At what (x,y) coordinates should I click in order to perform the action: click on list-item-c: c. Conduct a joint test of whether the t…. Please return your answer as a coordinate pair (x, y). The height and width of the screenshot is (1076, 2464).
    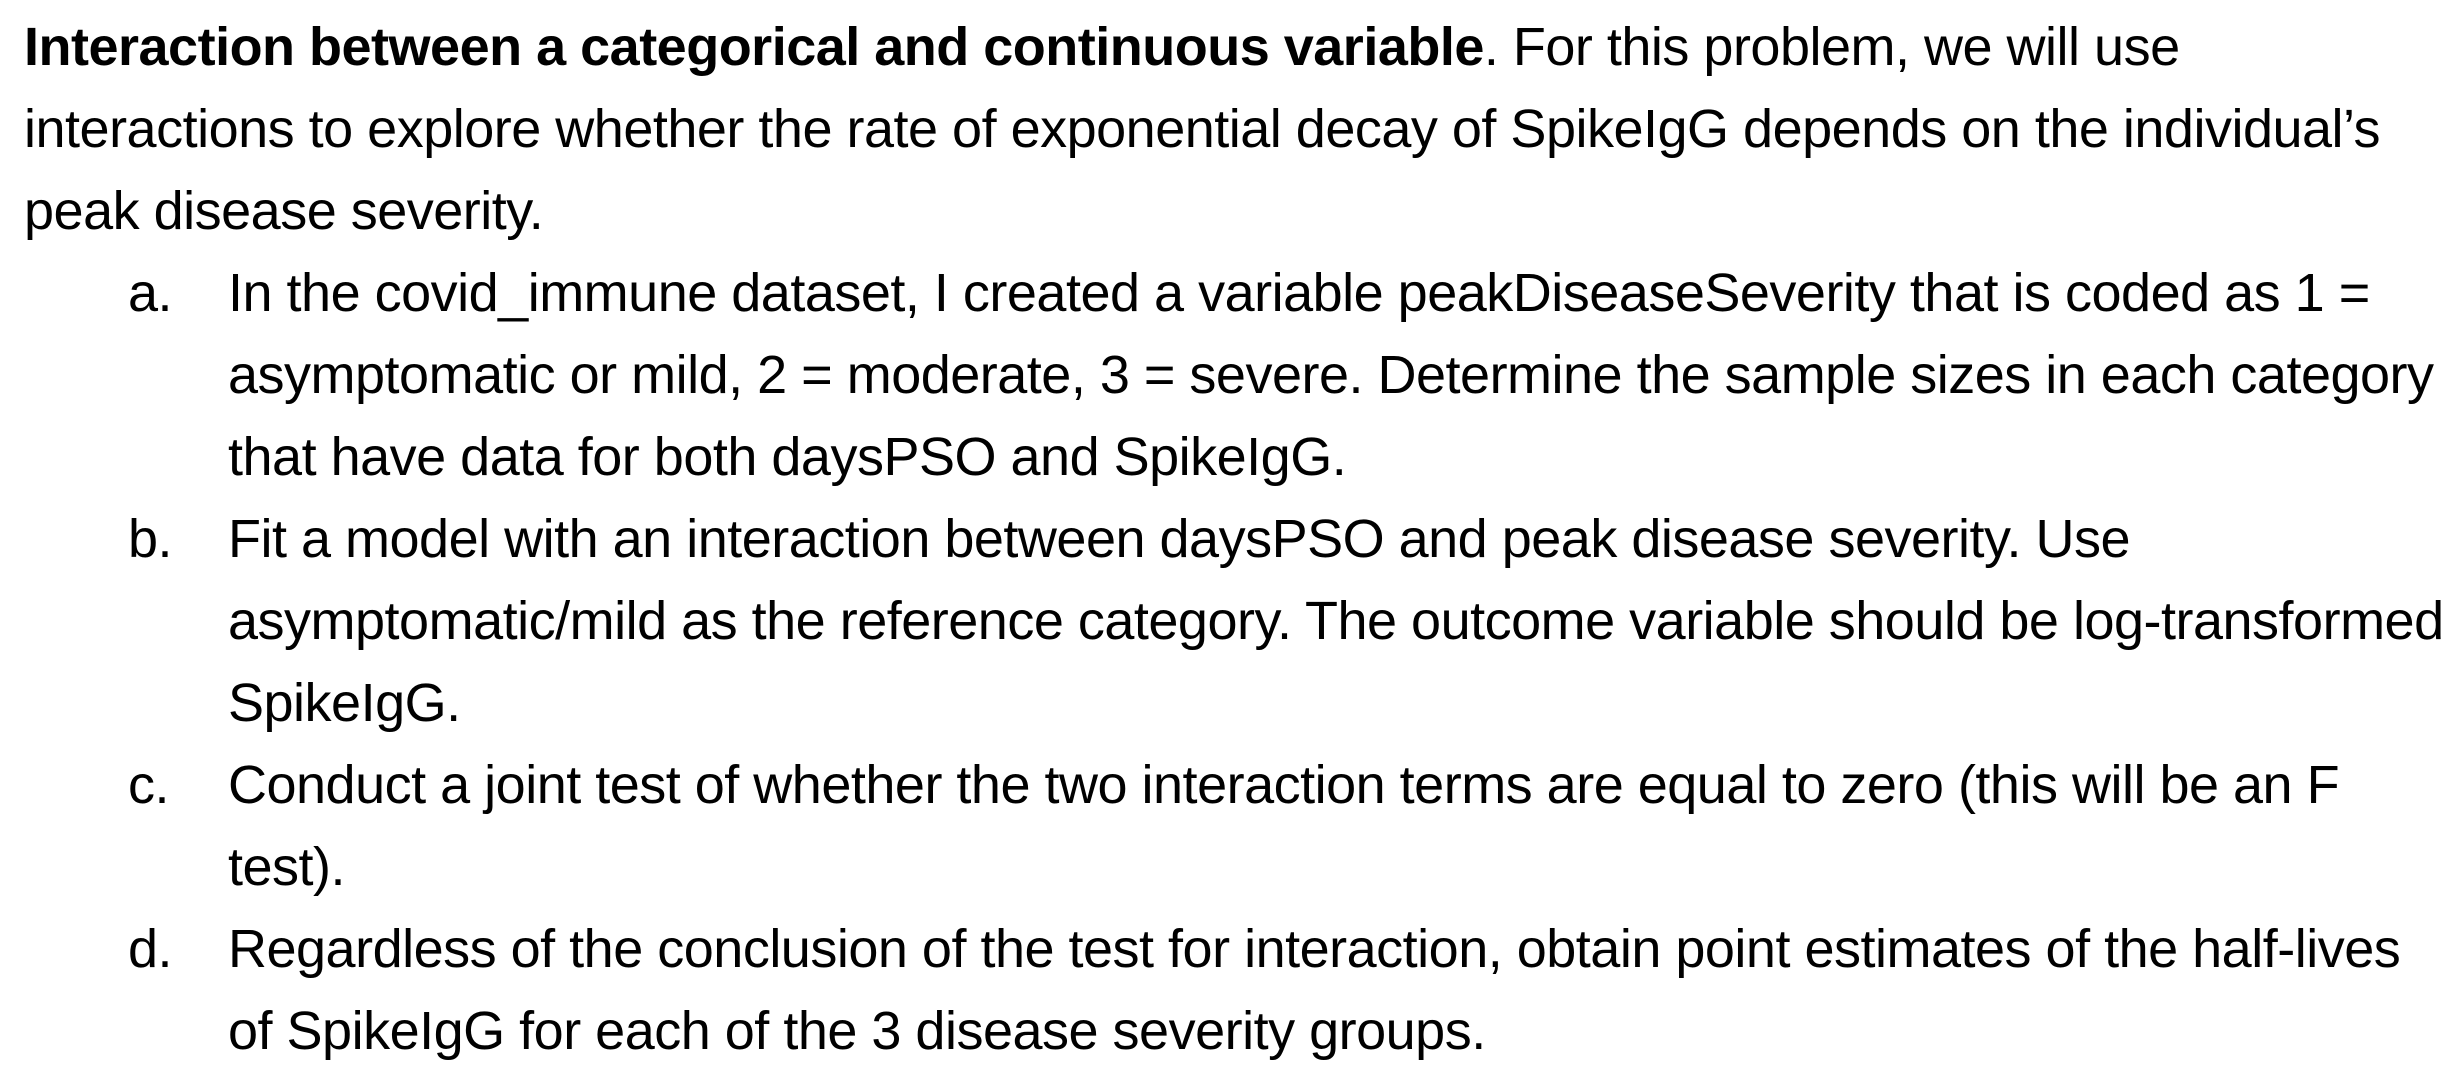
    Looking at the image, I should click on (1234, 826).